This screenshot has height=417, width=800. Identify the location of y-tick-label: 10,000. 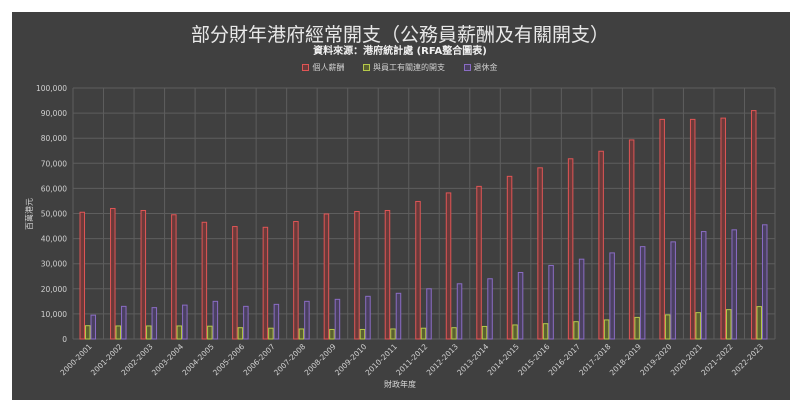
(54, 314).